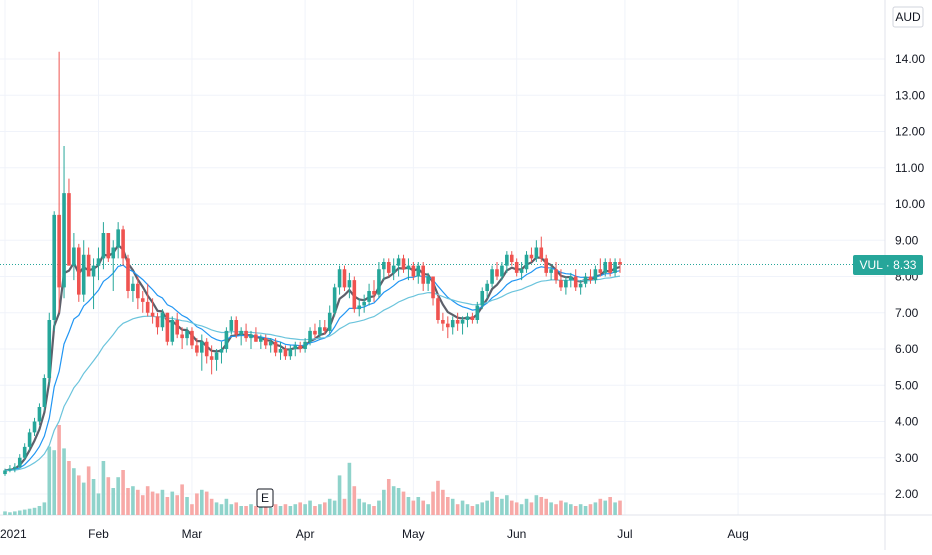 This screenshot has height=555, width=932. What do you see at coordinates (265, 498) in the screenshot?
I see `earnings-event-marker: E` at bounding box center [265, 498].